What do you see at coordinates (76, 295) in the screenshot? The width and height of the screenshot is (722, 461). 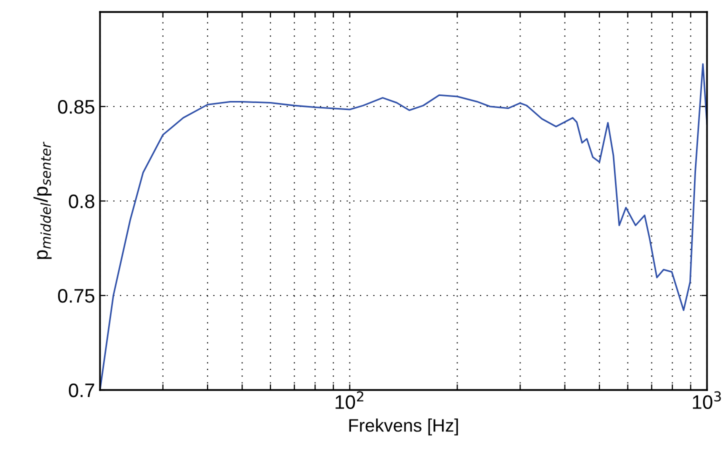 I see `y-tick-label: 0.75` at bounding box center [76, 295].